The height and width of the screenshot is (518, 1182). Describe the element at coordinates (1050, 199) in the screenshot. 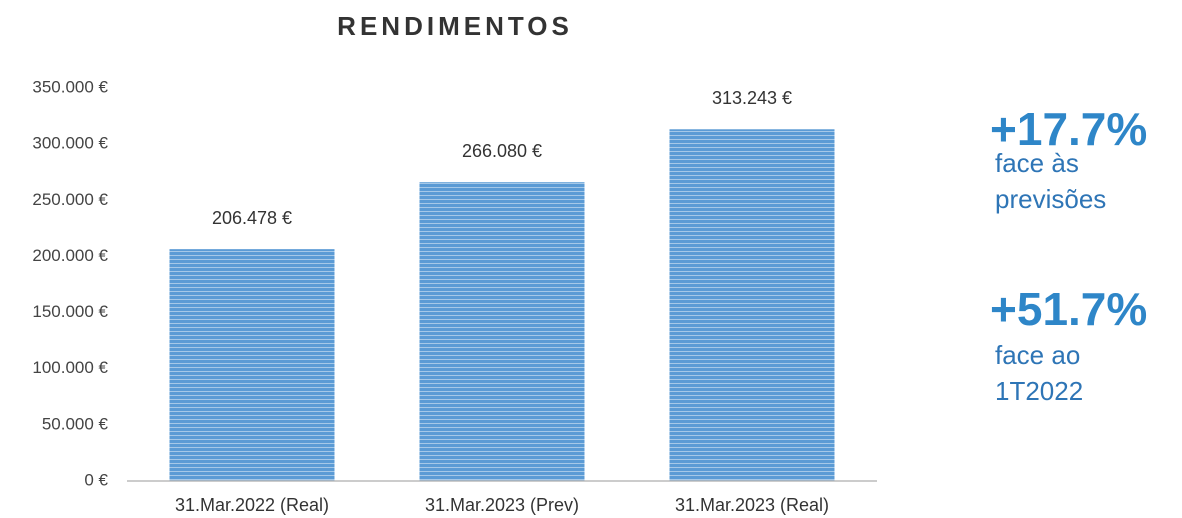

I see `annotation-text: previsões` at that location.